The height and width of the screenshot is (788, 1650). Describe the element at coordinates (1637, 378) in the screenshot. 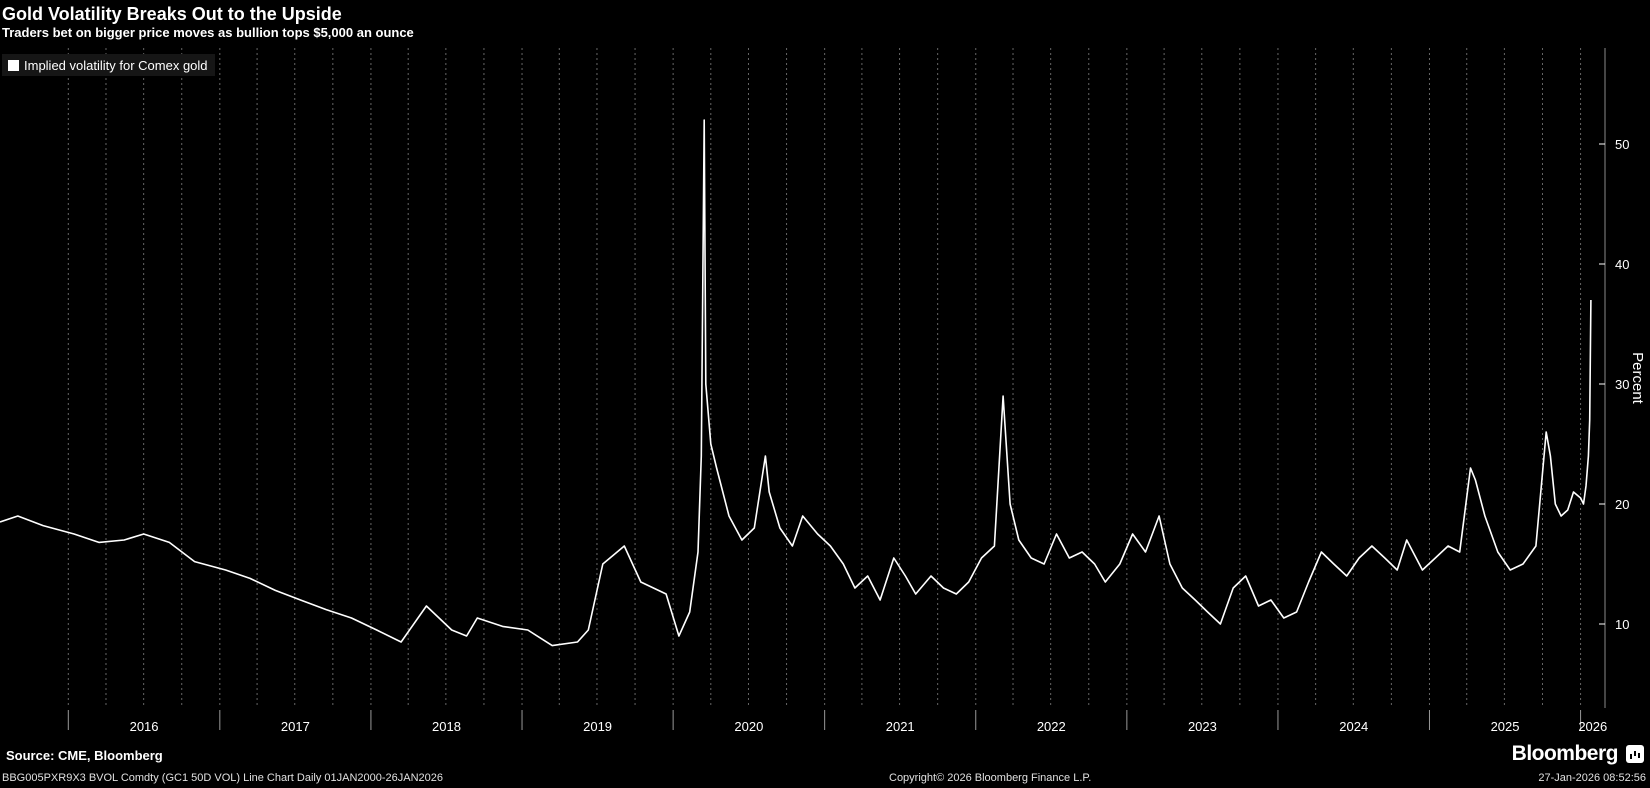

I see `y-axis-label: Percent` at that location.